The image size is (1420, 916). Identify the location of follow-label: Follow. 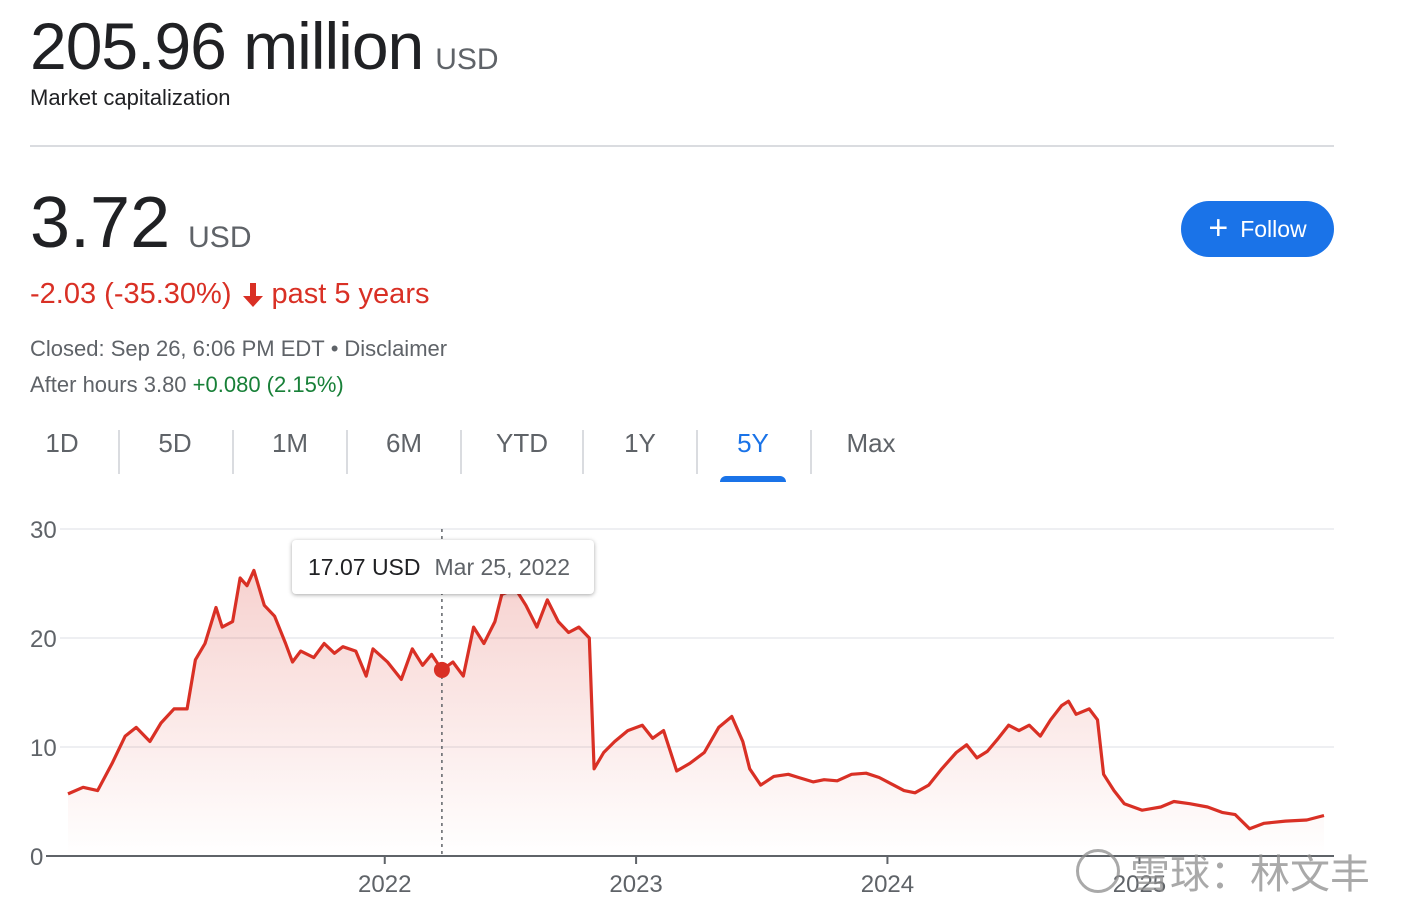
(1273, 228).